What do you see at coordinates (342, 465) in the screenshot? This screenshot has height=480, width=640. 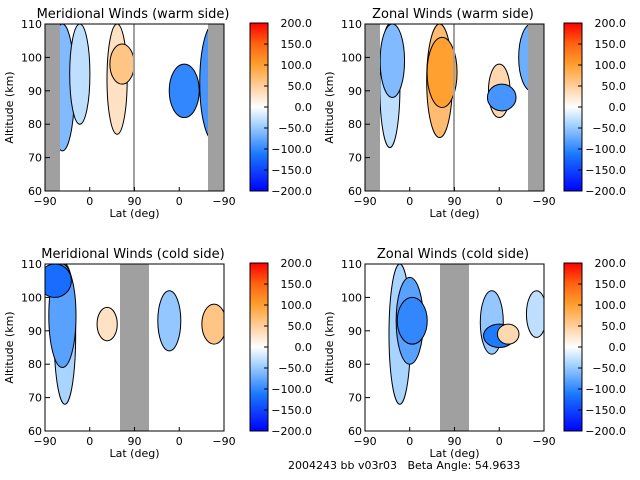 I see `run-id: 2004243 bb v03r03` at bounding box center [342, 465].